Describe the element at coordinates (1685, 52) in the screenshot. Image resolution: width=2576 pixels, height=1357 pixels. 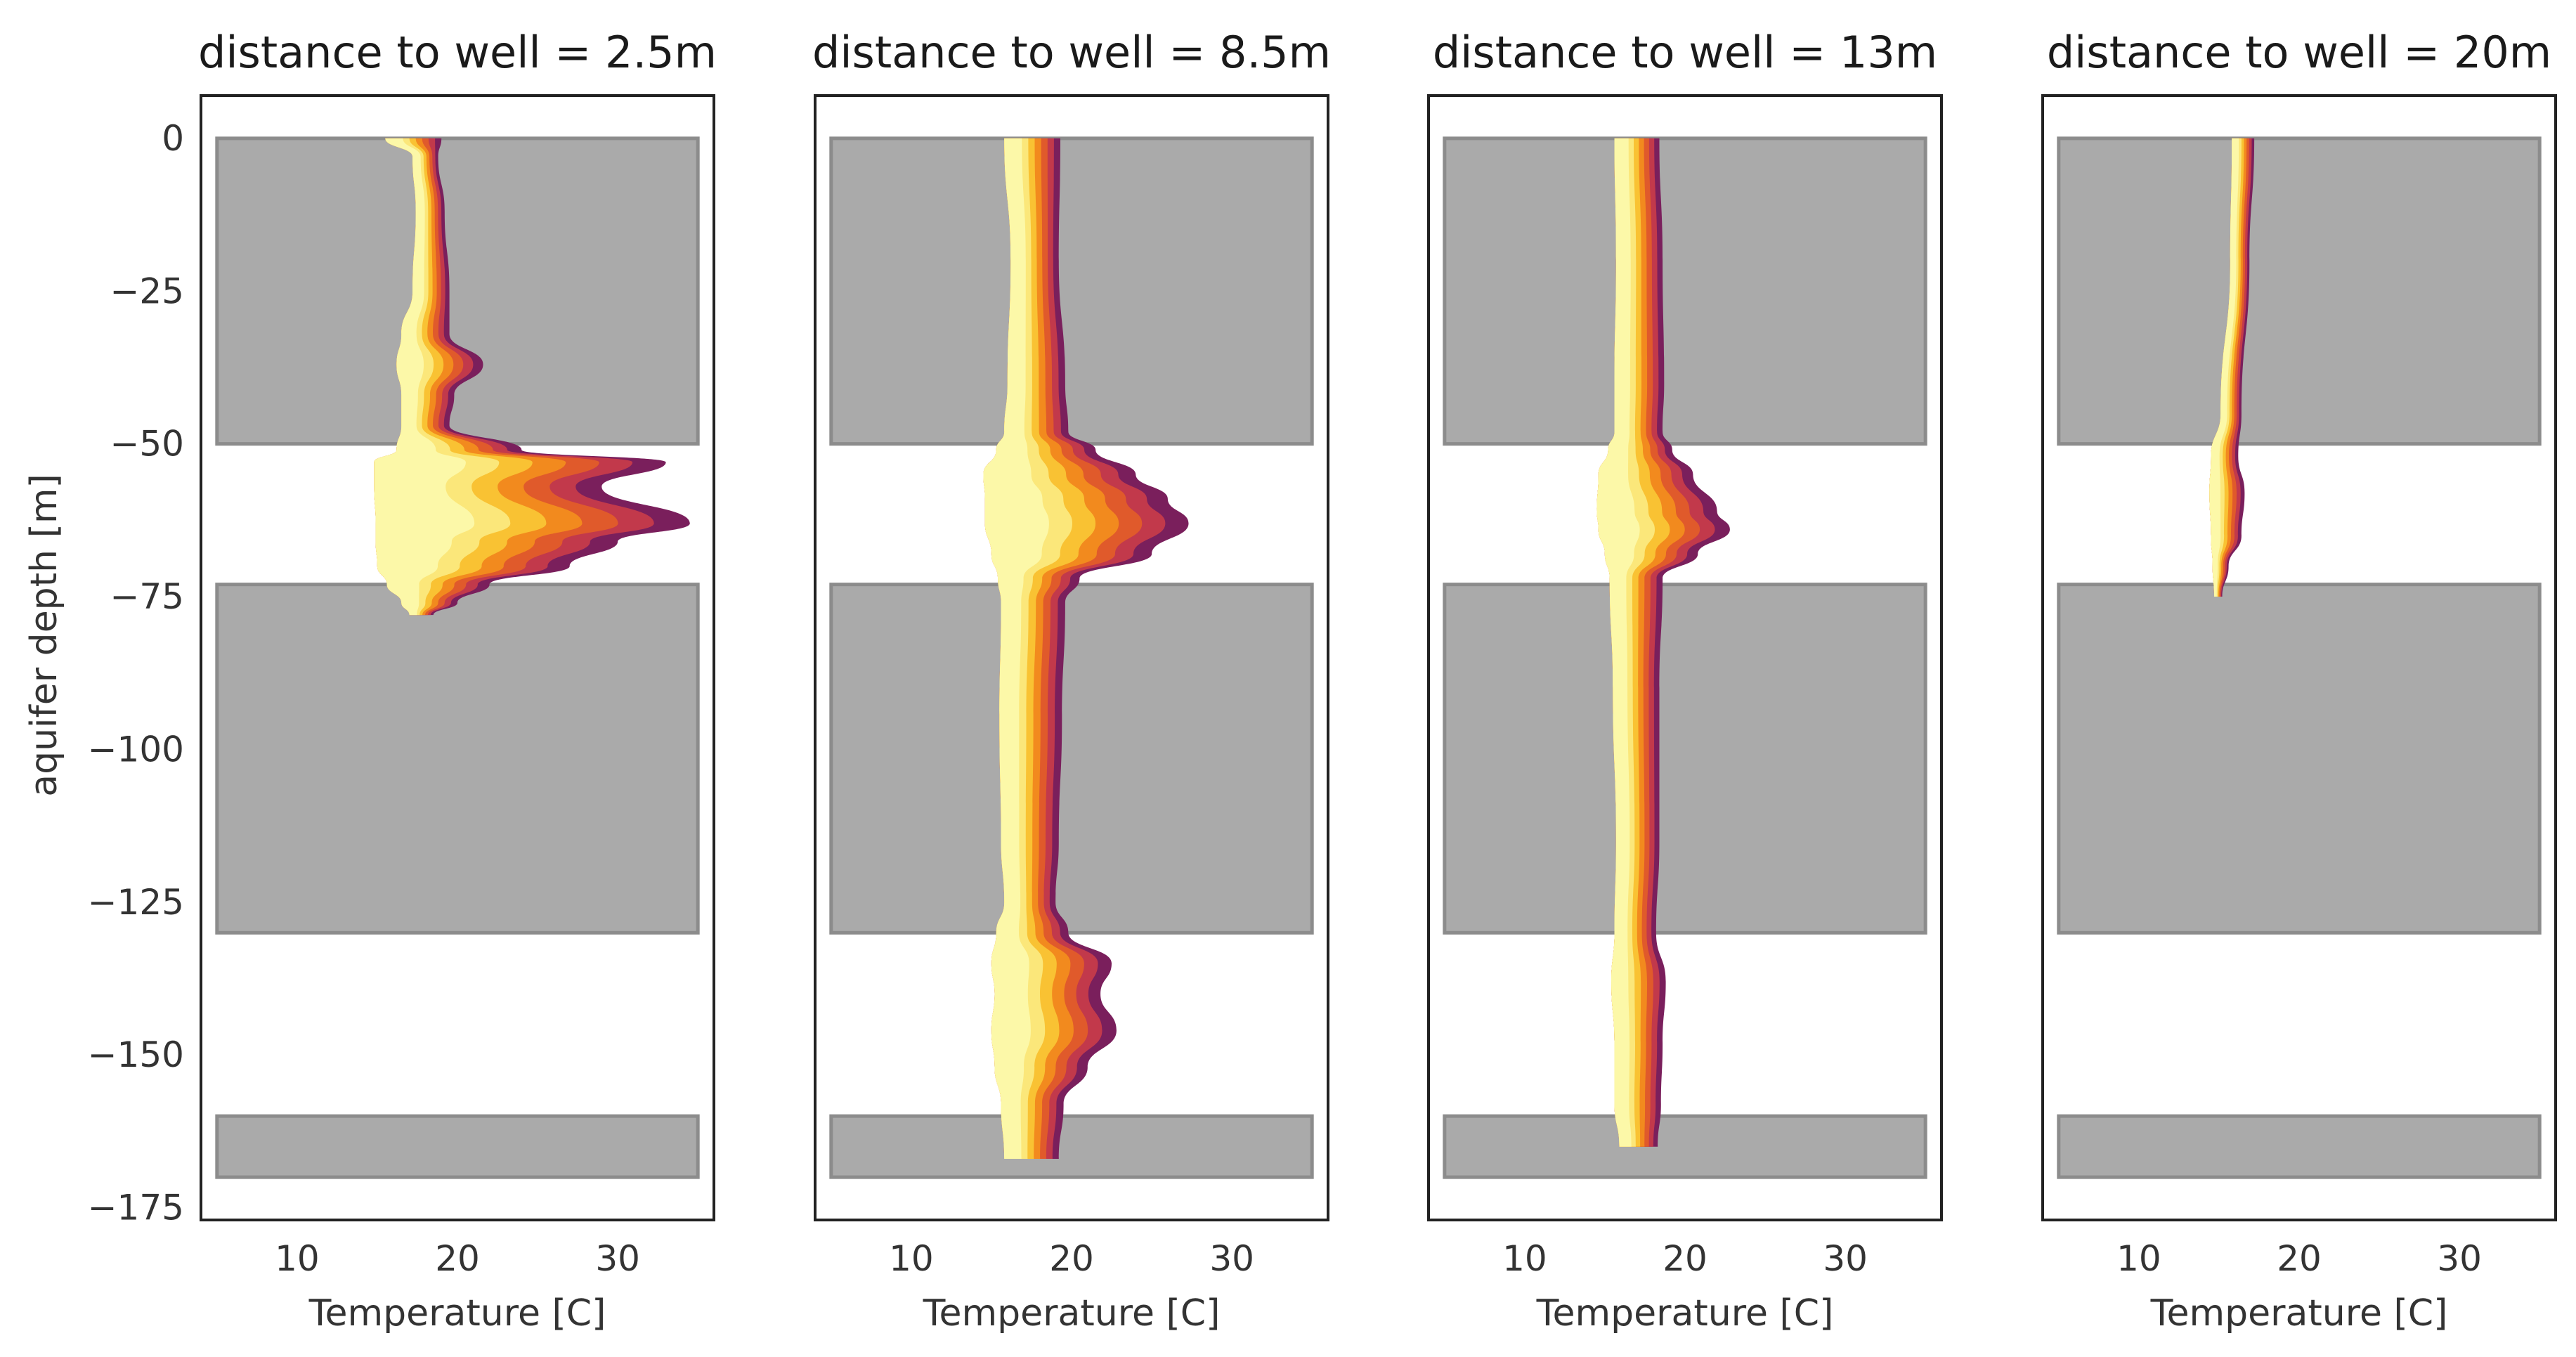
I see `panel-title: distance to well = 13m` at that location.